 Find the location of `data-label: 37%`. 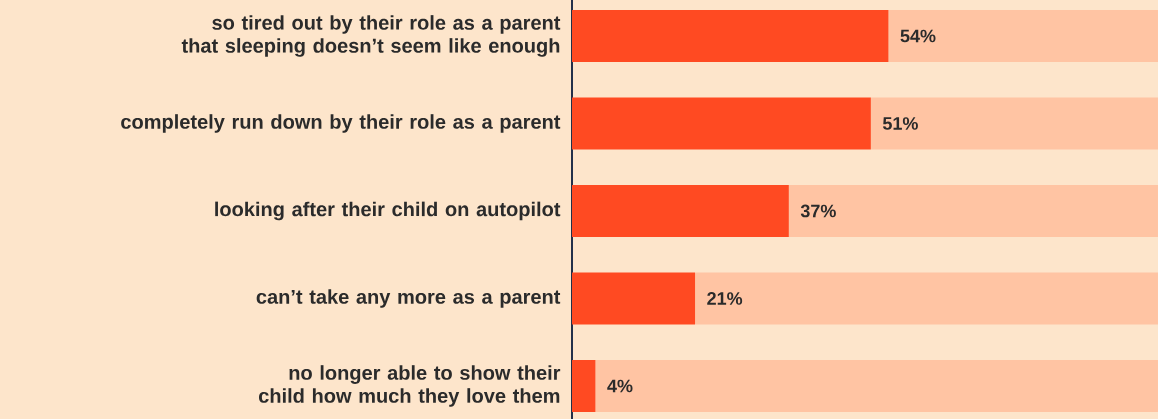

data-label: 37% is located at coordinates (818, 211).